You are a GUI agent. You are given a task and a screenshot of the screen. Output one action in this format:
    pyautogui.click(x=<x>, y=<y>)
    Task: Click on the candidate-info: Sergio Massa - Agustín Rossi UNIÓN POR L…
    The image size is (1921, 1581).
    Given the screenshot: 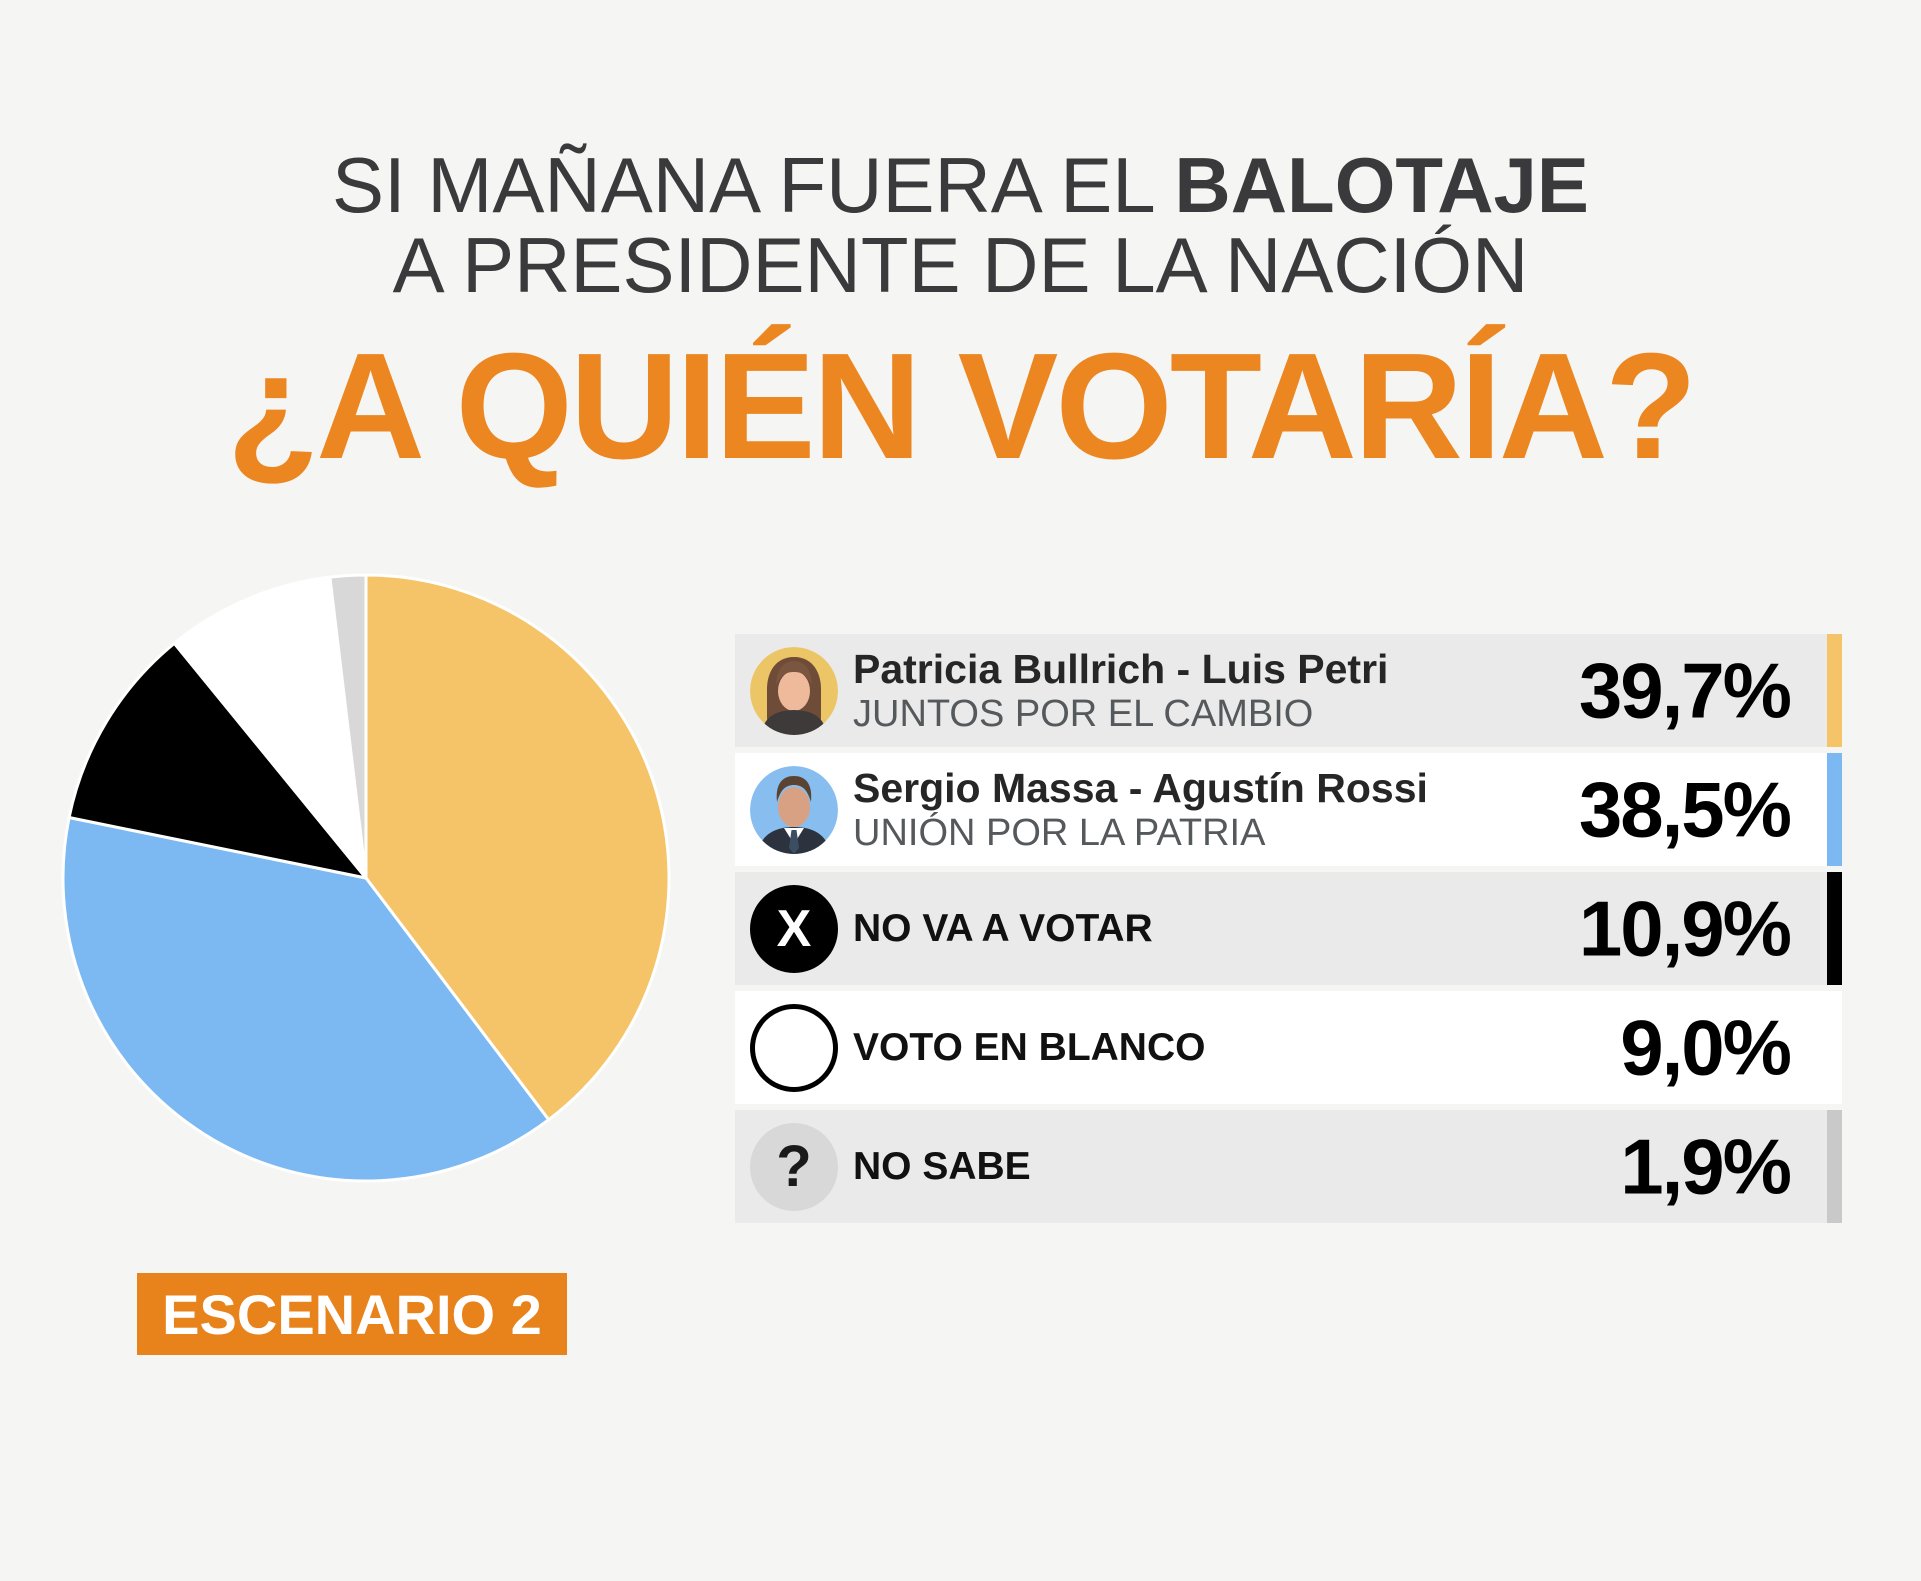 What is the action you would take?
    pyautogui.click(x=1140, y=810)
    